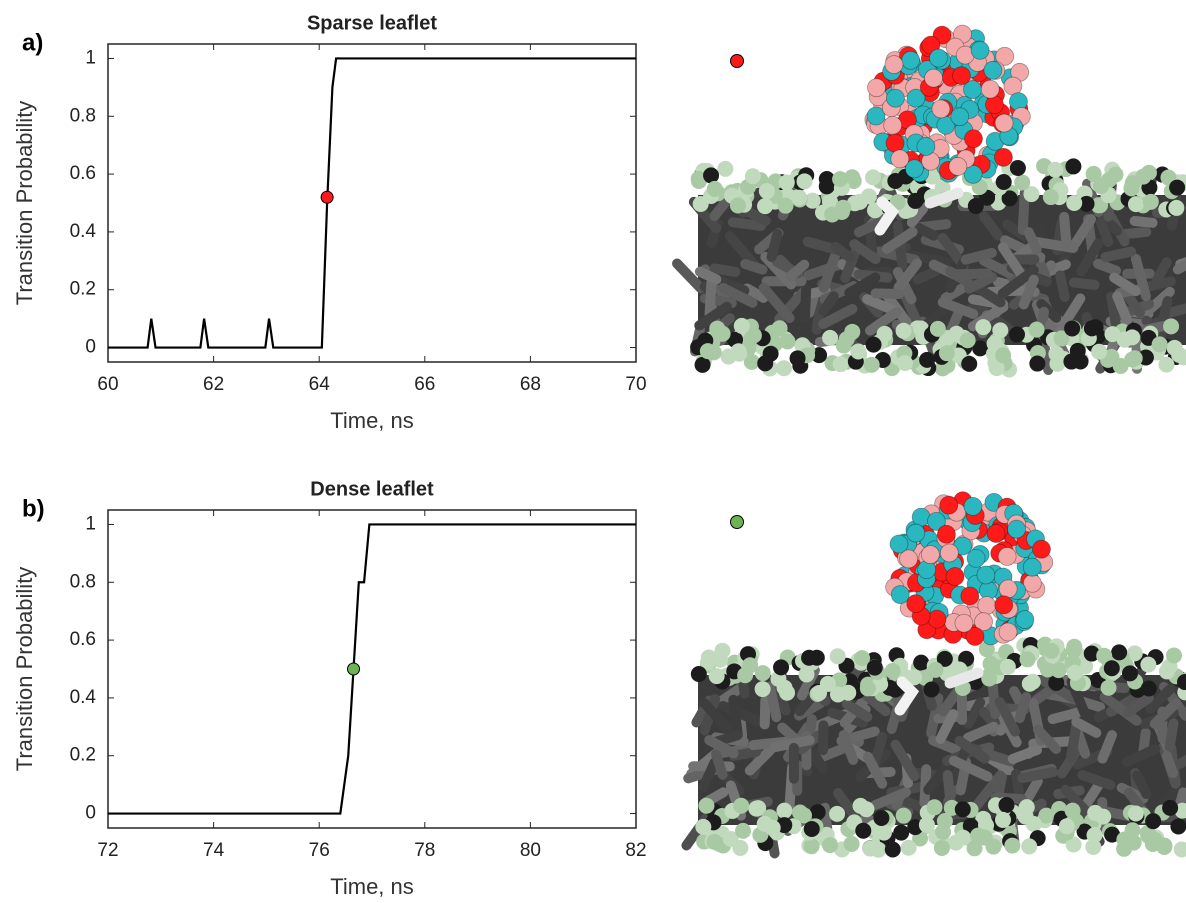 The height and width of the screenshot is (903, 1186). Describe the element at coordinates (372, 489) in the screenshot. I see `chart-title: Dense leaflet` at that location.